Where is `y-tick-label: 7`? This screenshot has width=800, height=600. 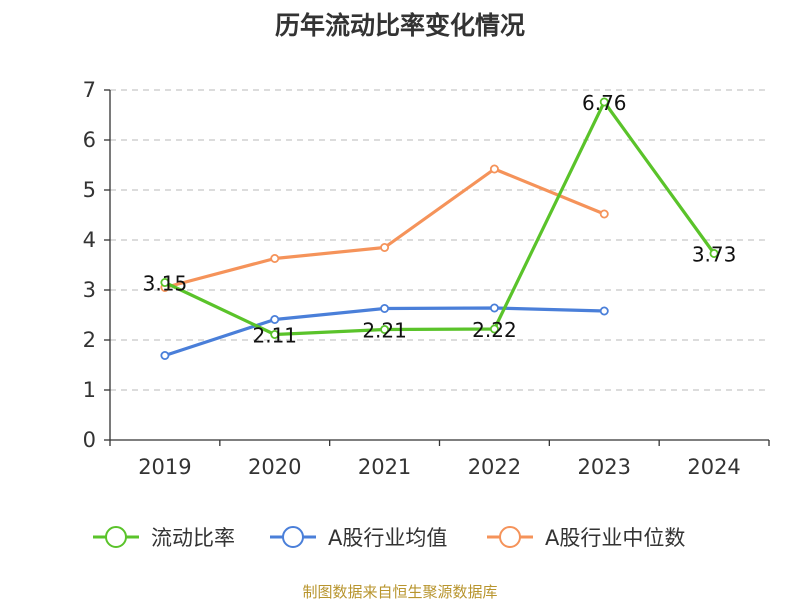 y-tick-label: 7 is located at coordinates (89, 90).